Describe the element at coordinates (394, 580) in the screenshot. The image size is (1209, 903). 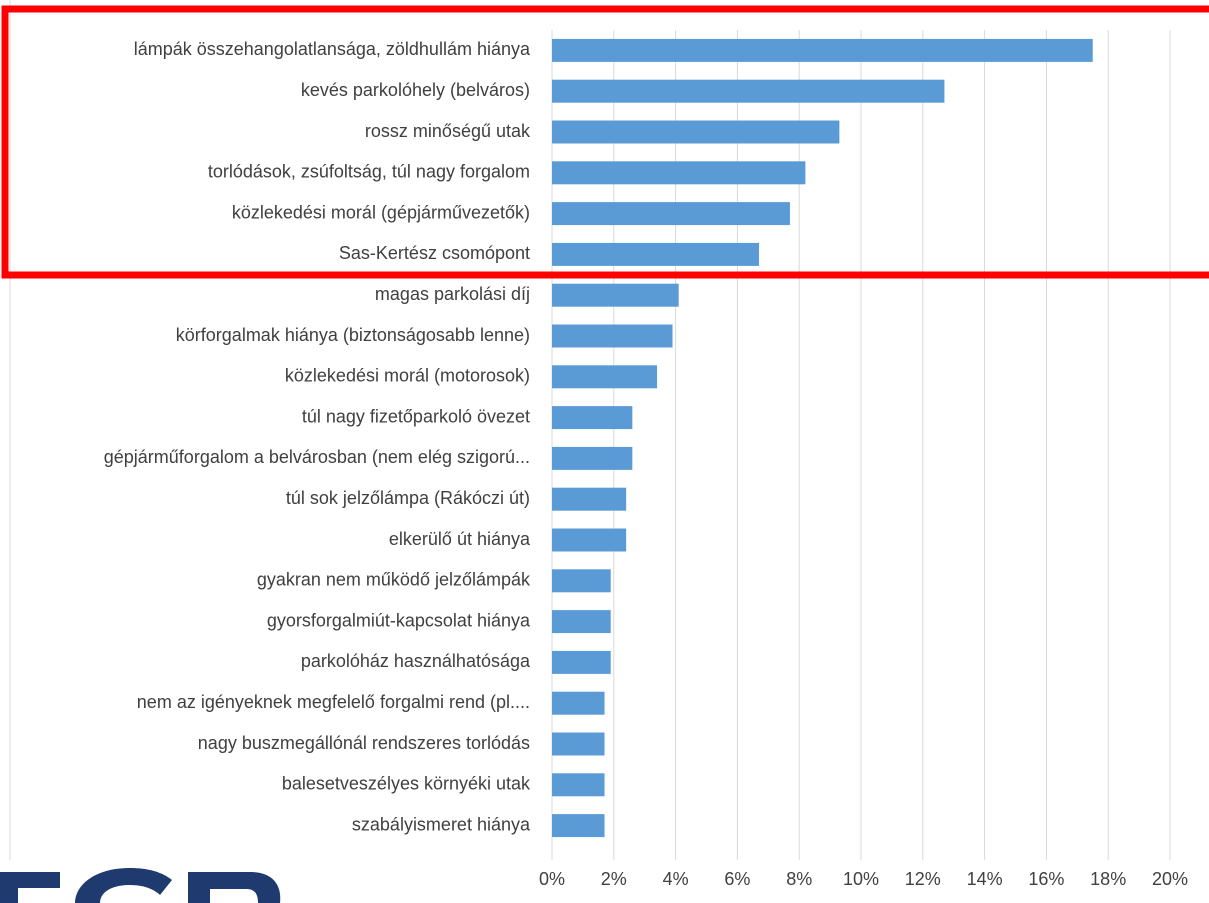
I see `y-tick-label: gyakran nem működő jelzőlámpák` at that location.